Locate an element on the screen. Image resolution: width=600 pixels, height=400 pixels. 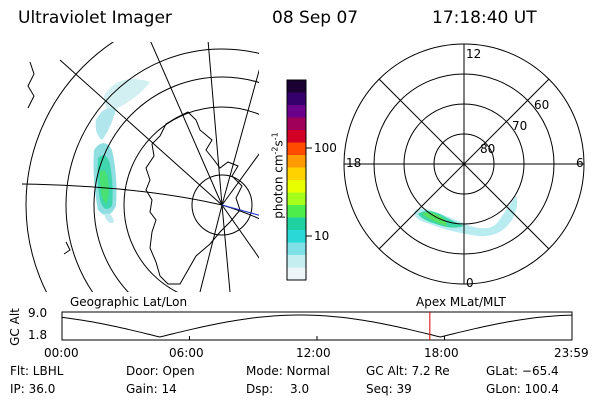
altitude-ytick-max: 9.0 is located at coordinates (38, 313).